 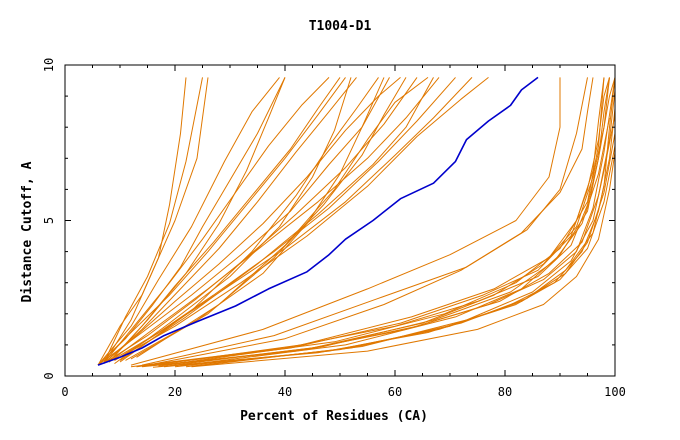 What do you see at coordinates (615, 392) in the screenshot?
I see `x-tick-label: 100` at bounding box center [615, 392].